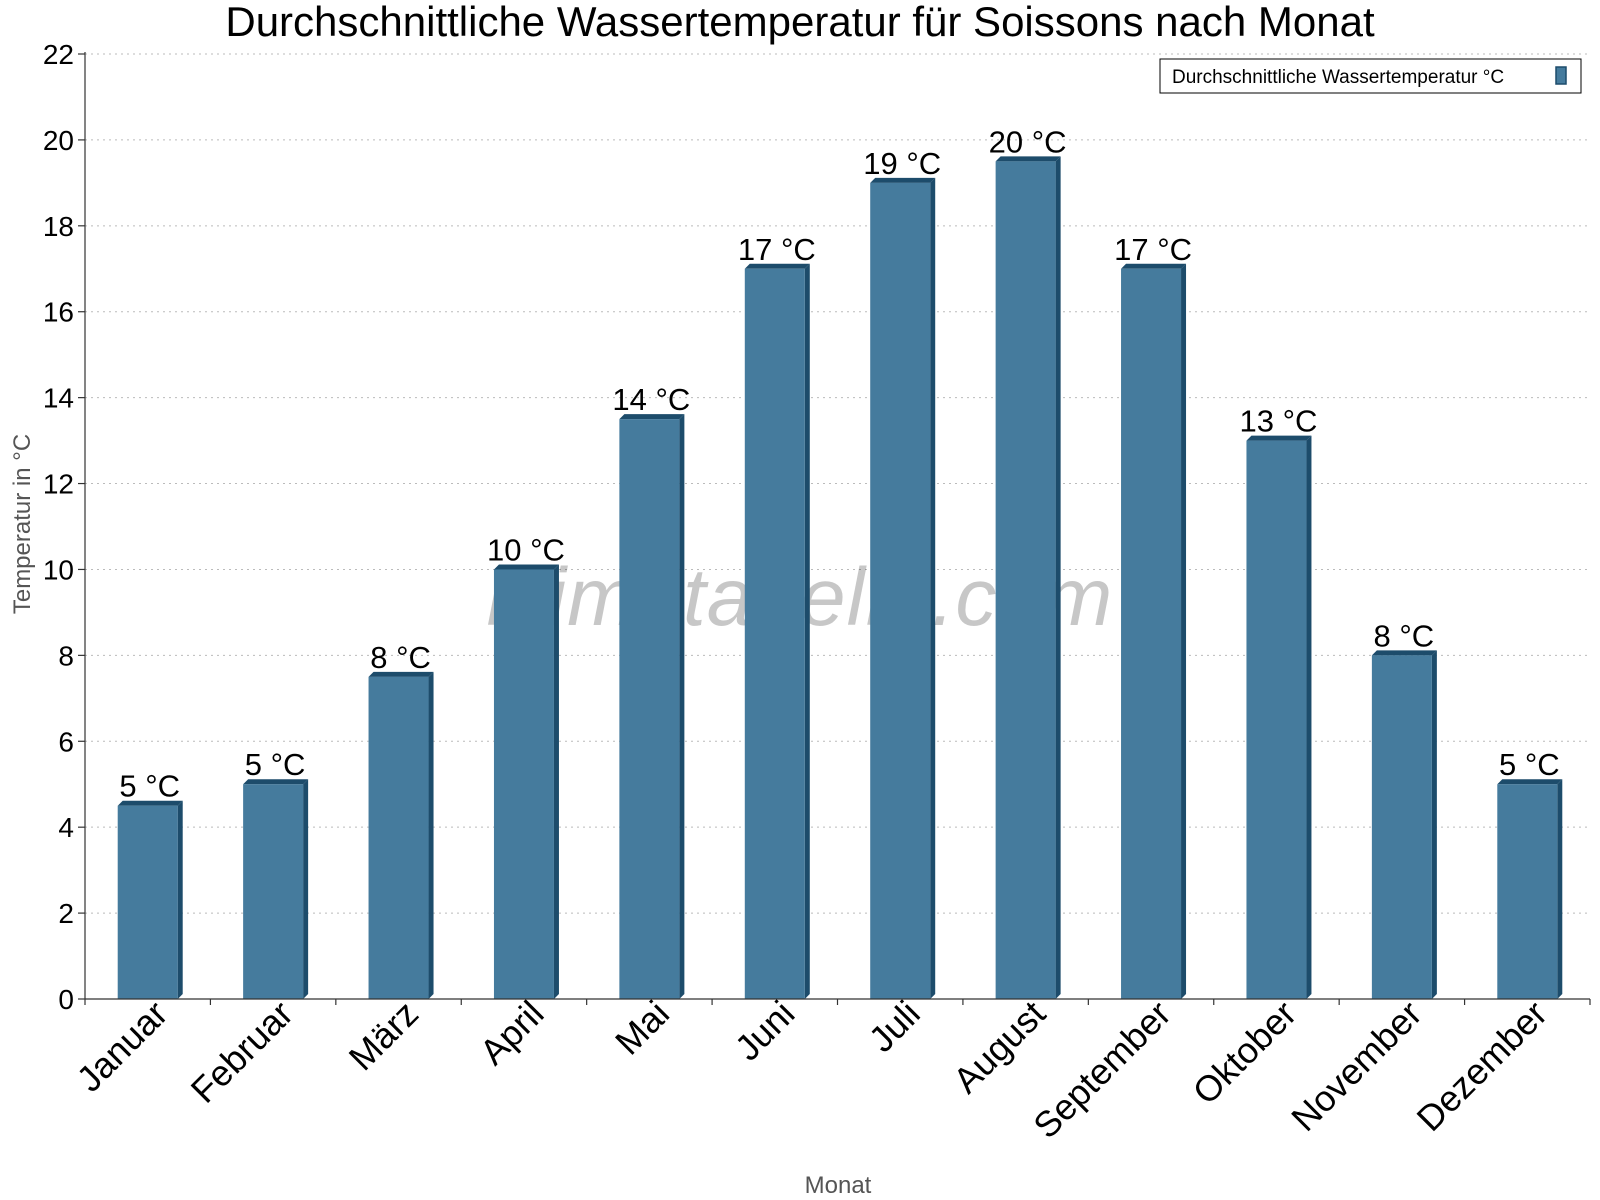 Image resolution: width=1600 pixels, height=1200 pixels. What do you see at coordinates (1356, 1066) in the screenshot?
I see `x-tick-label: November` at bounding box center [1356, 1066].